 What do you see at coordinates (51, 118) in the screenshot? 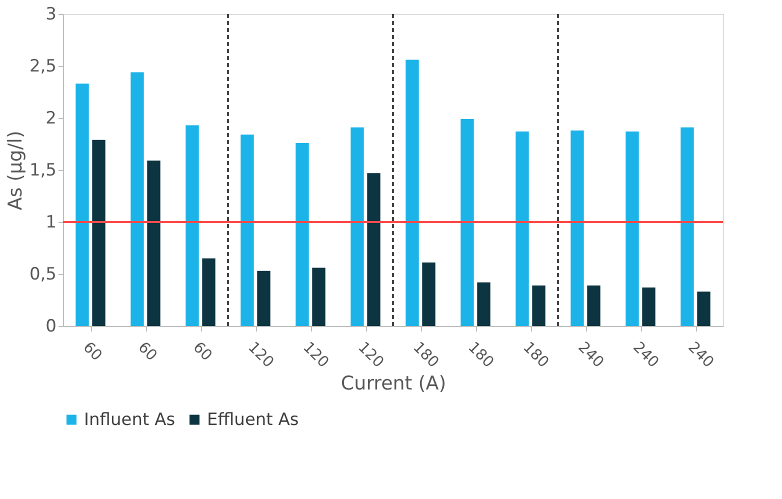
I see `y-tick-label: 2` at bounding box center [51, 118].